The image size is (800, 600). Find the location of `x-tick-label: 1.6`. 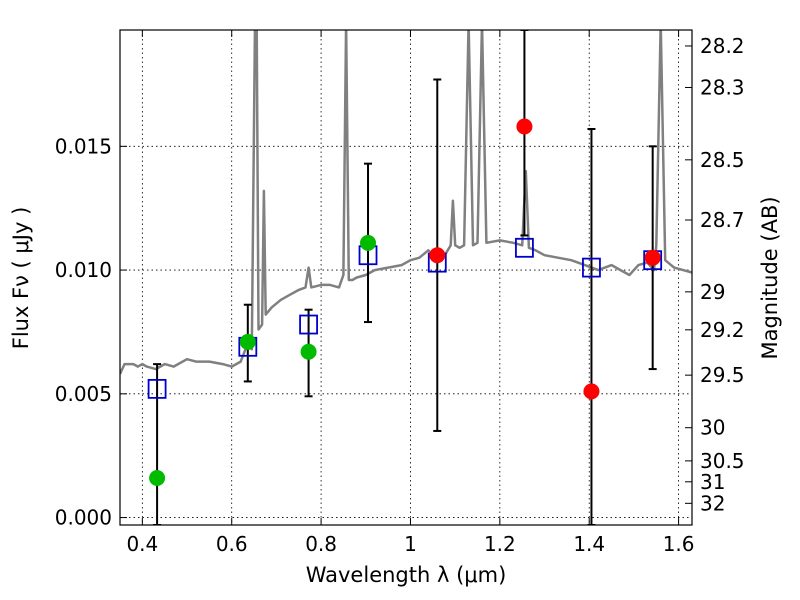

x-tick-label: 1.6 is located at coordinates (679, 544).